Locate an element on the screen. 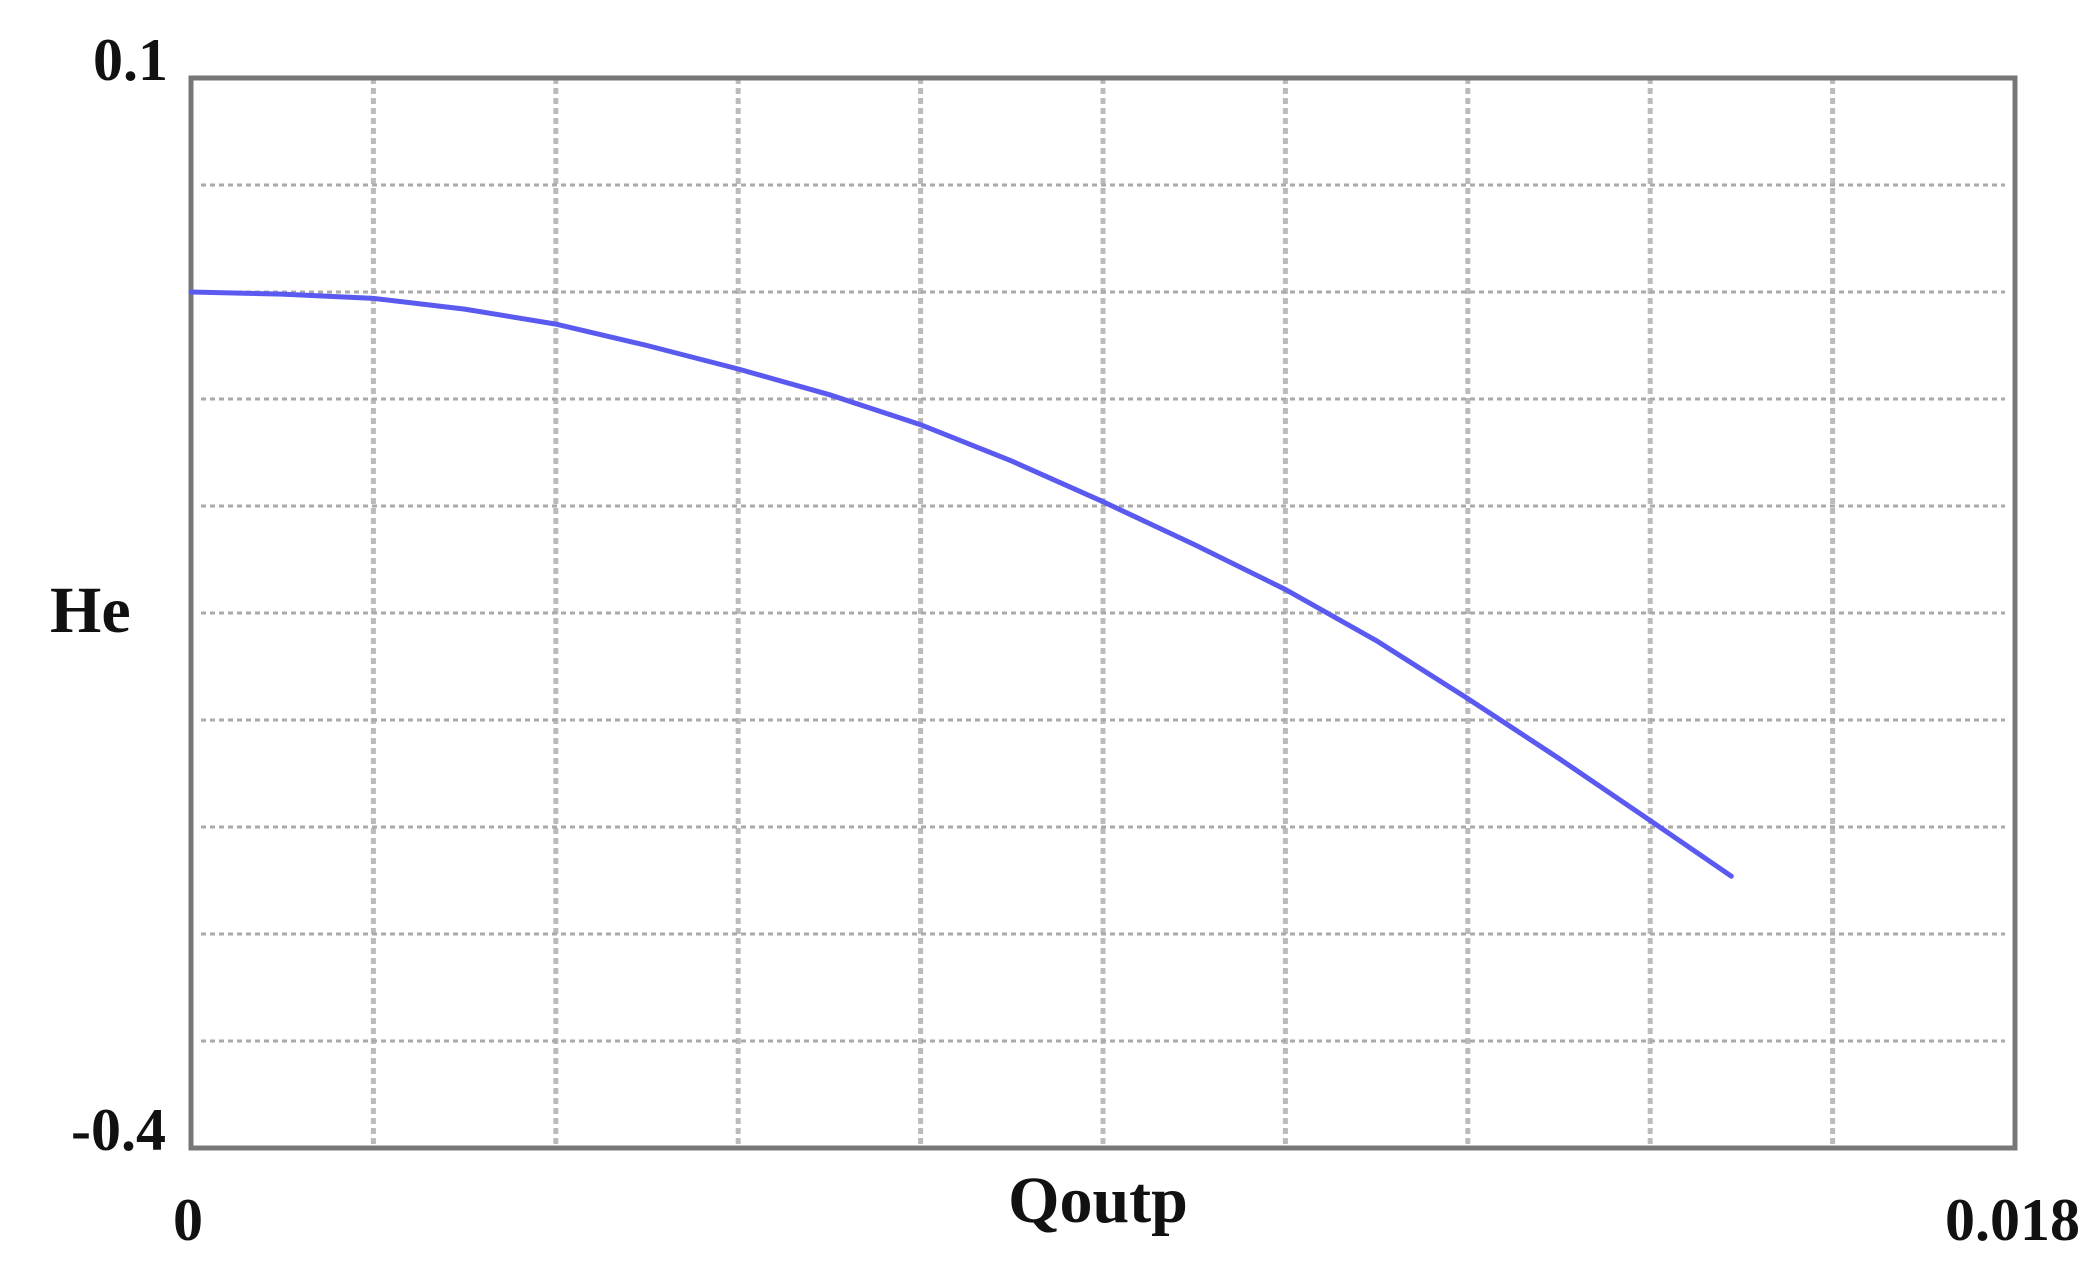 The width and height of the screenshot is (2099, 1288). y-tick-min: -0.4 is located at coordinates (118, 1130).